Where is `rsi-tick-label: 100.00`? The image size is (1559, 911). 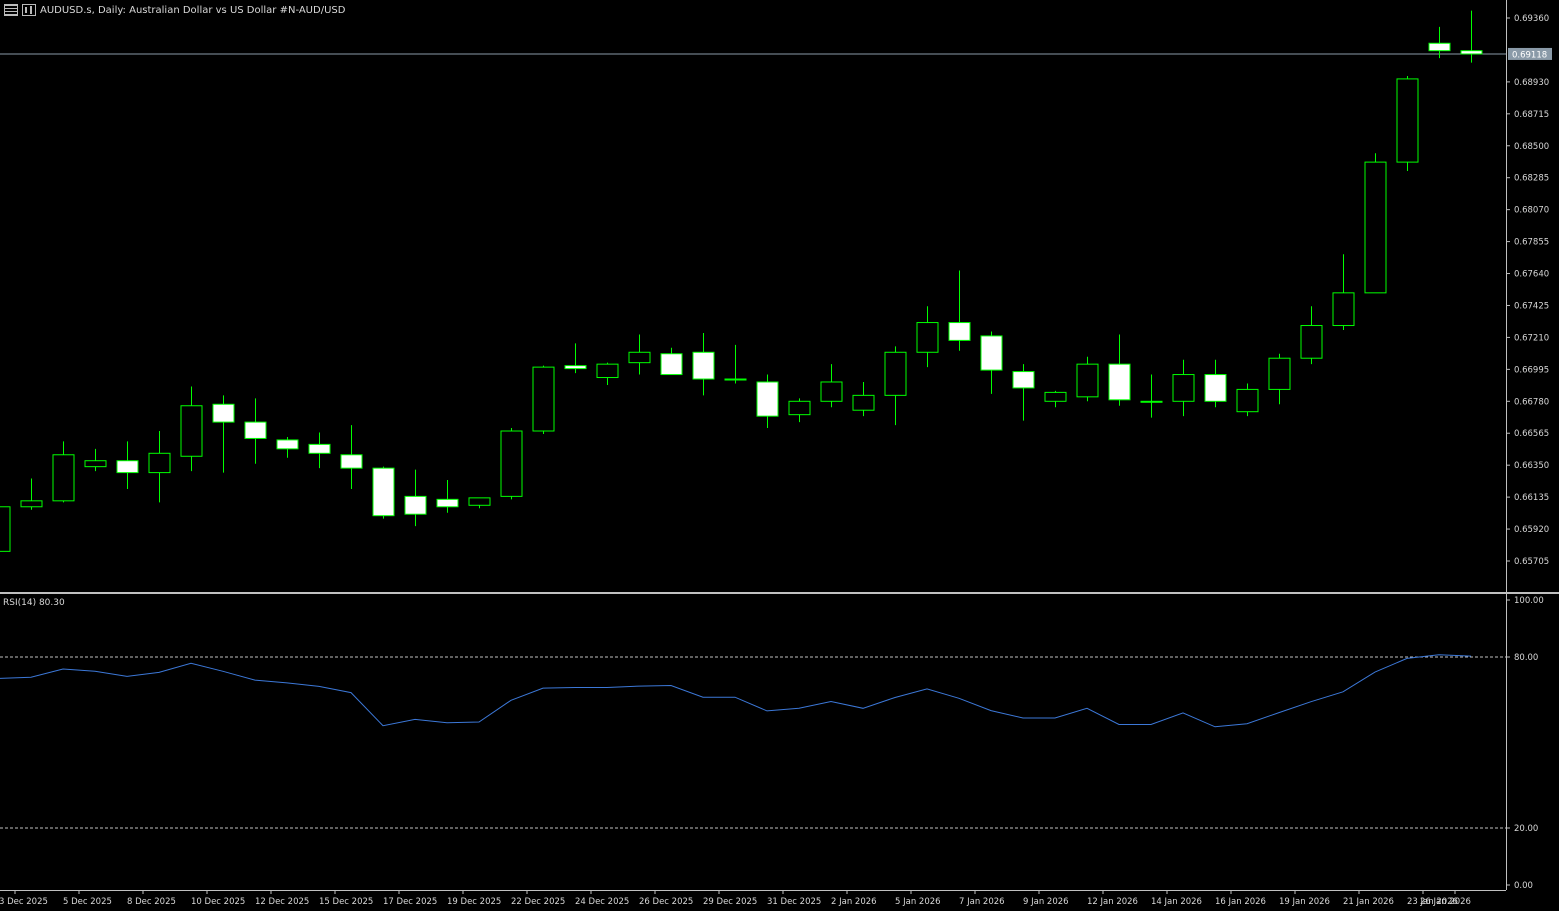
rsi-tick-label: 100.00 is located at coordinates (1529, 601).